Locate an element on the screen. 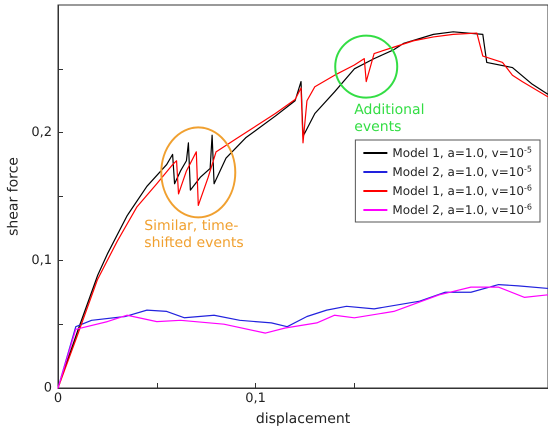  y-tick-label: 0,2 is located at coordinates (41, 132).